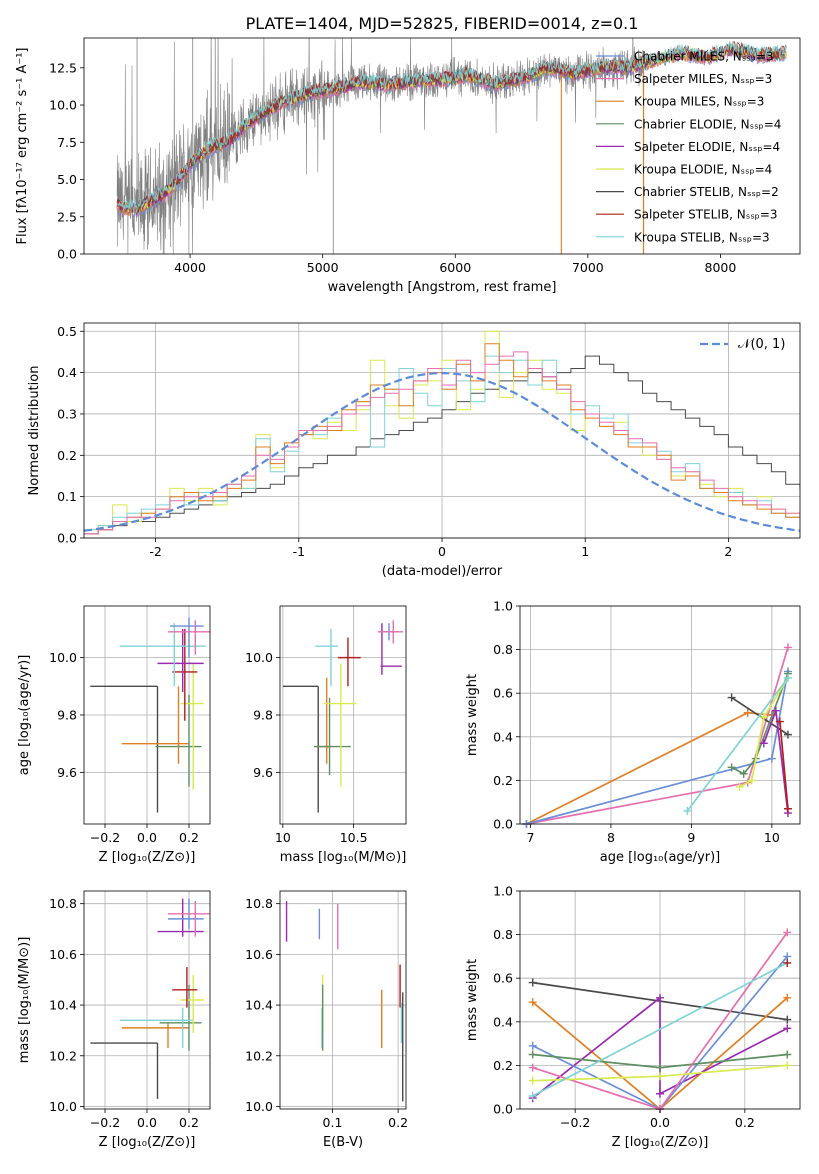 This screenshot has height=1174, width=819. I want to click on model-line-salpeter-stelib, so click(451, 127).